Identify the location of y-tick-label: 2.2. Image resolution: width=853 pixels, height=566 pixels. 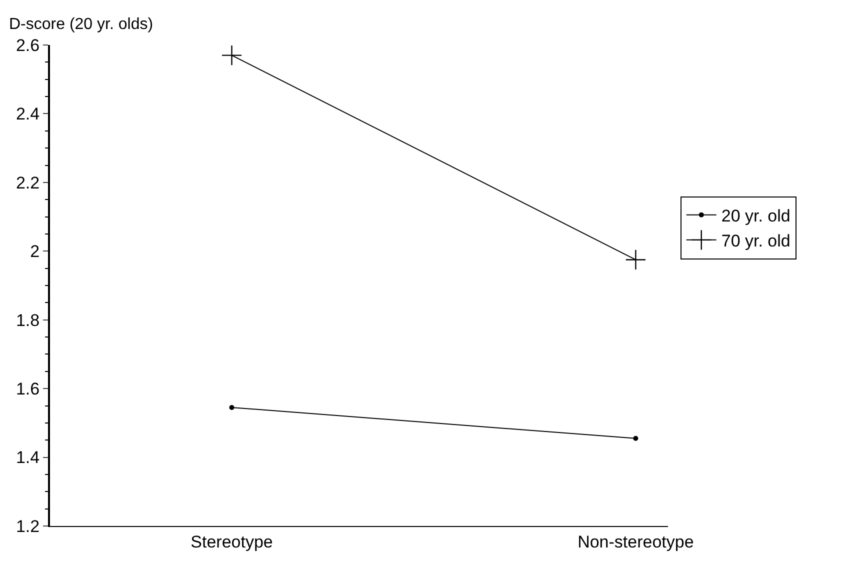
(28, 182).